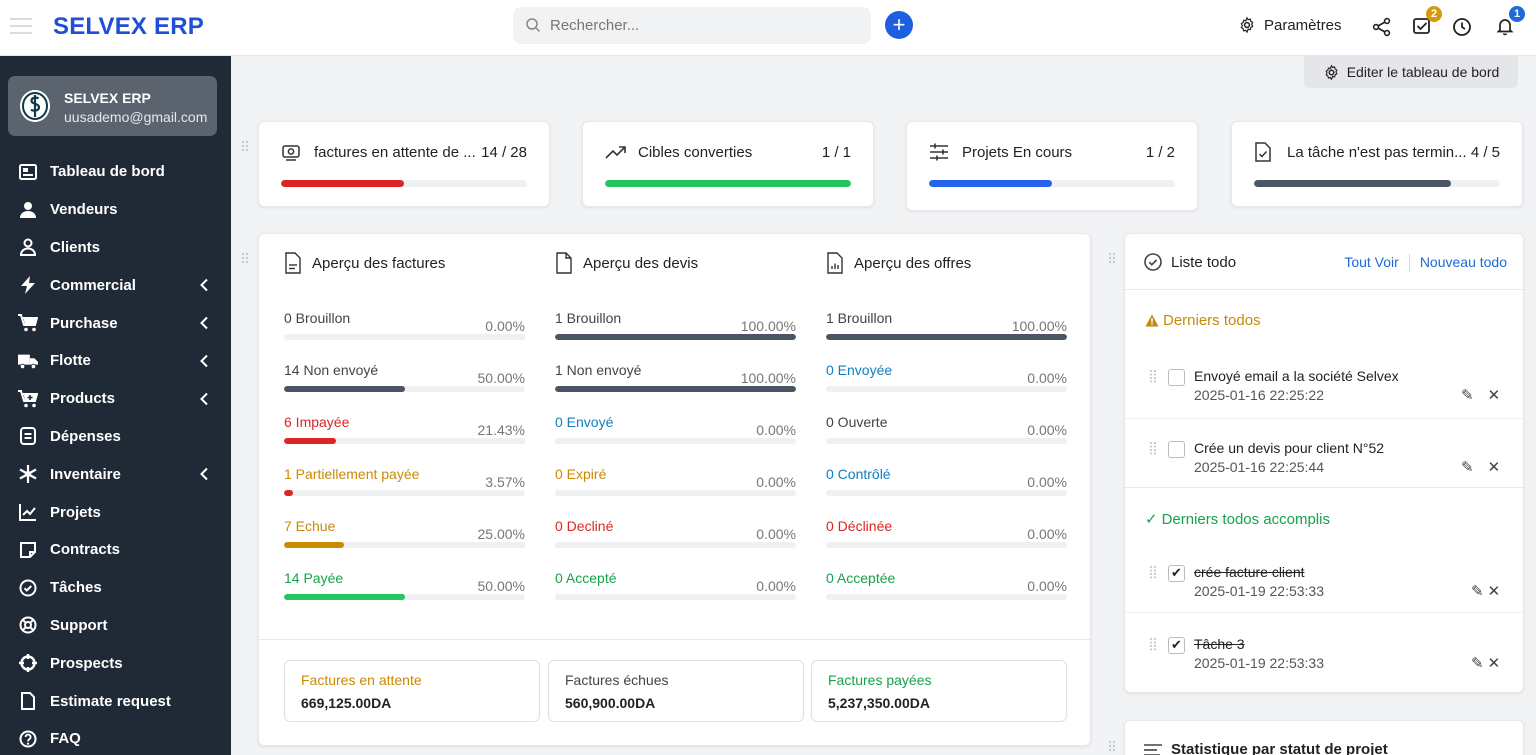 This screenshot has width=1536, height=755. Describe the element at coordinates (899, 25) in the screenshot. I see `quick-add-button: +` at that location.